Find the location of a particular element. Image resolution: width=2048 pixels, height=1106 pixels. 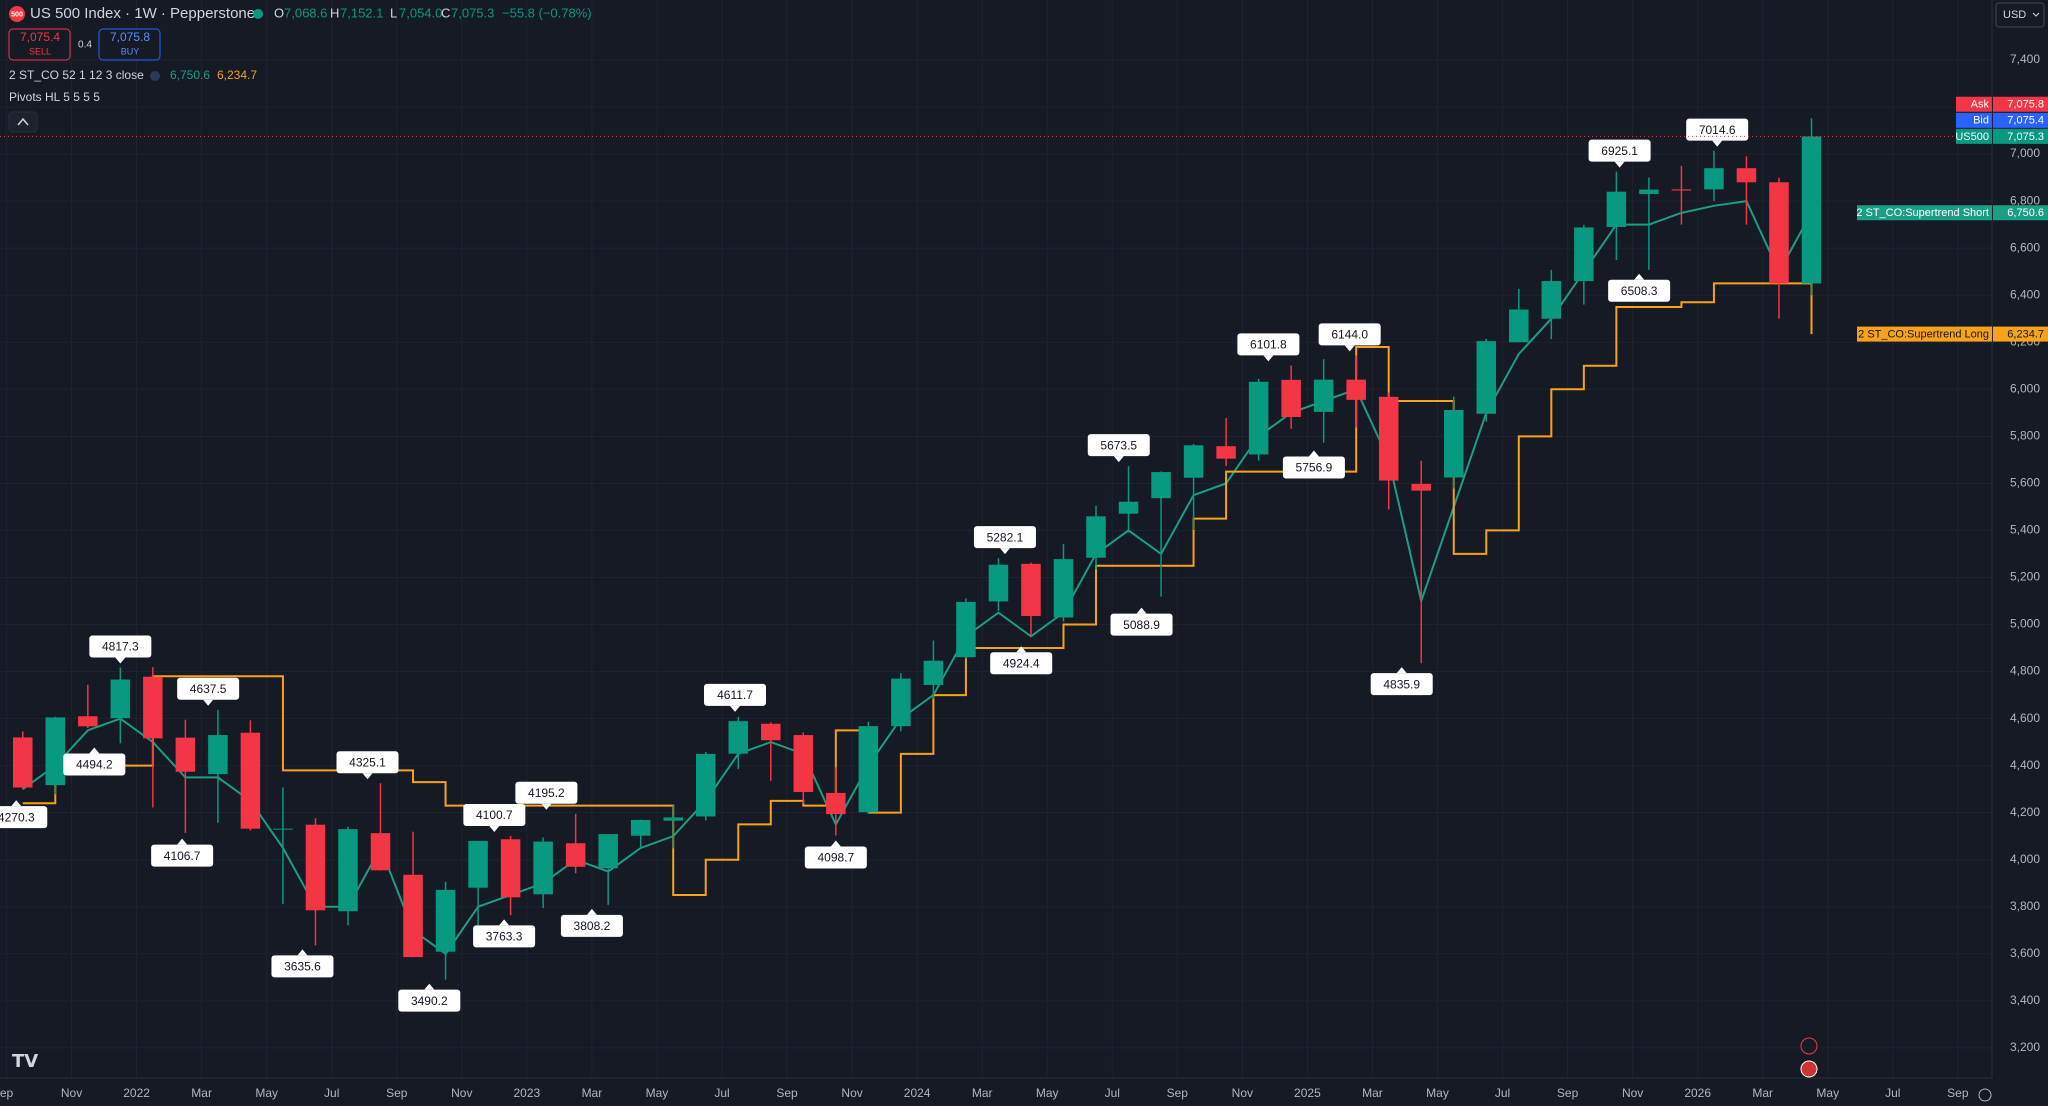

collapse-icon is located at coordinates (23, 121).